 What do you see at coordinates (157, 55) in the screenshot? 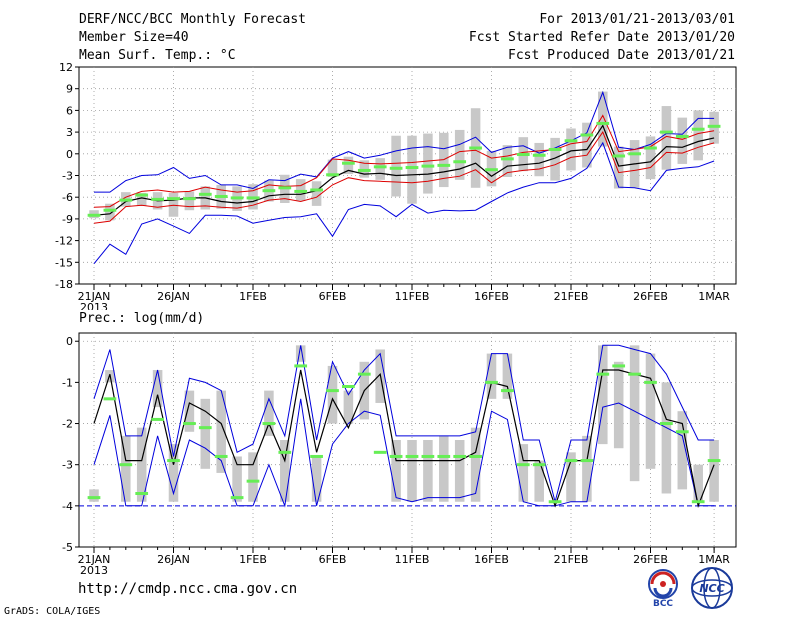
I see `variable-1-label: Mean Surf. Temp.: °C` at bounding box center [157, 55].